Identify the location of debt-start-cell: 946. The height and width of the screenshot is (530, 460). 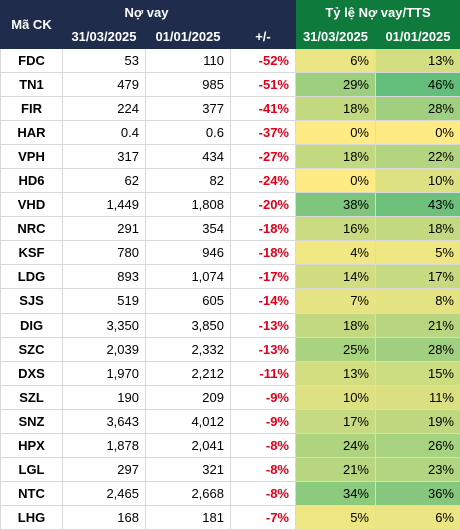
(188, 253).